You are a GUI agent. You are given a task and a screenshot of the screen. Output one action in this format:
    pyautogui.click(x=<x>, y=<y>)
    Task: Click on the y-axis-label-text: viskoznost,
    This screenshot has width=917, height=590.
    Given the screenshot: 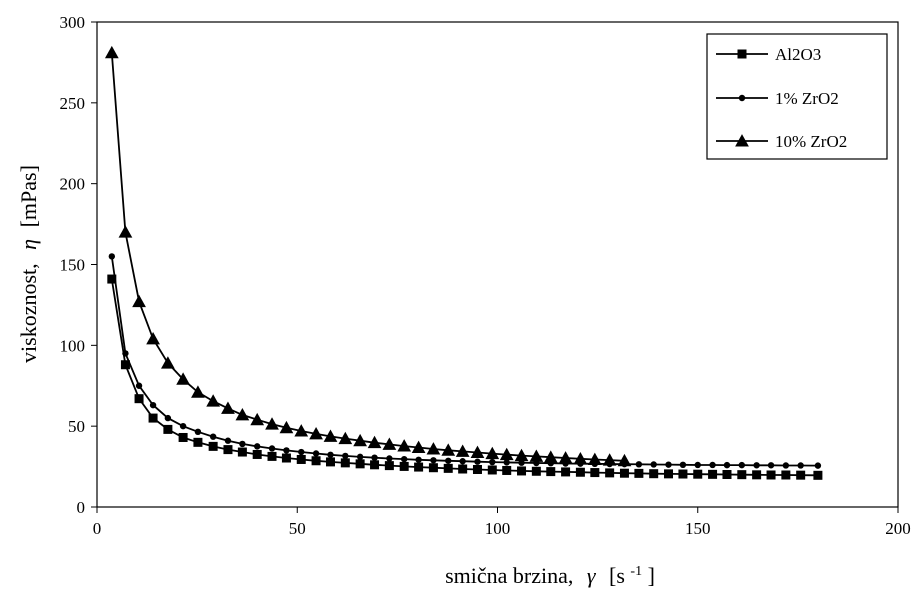 What is the action you would take?
    pyautogui.click(x=28, y=313)
    